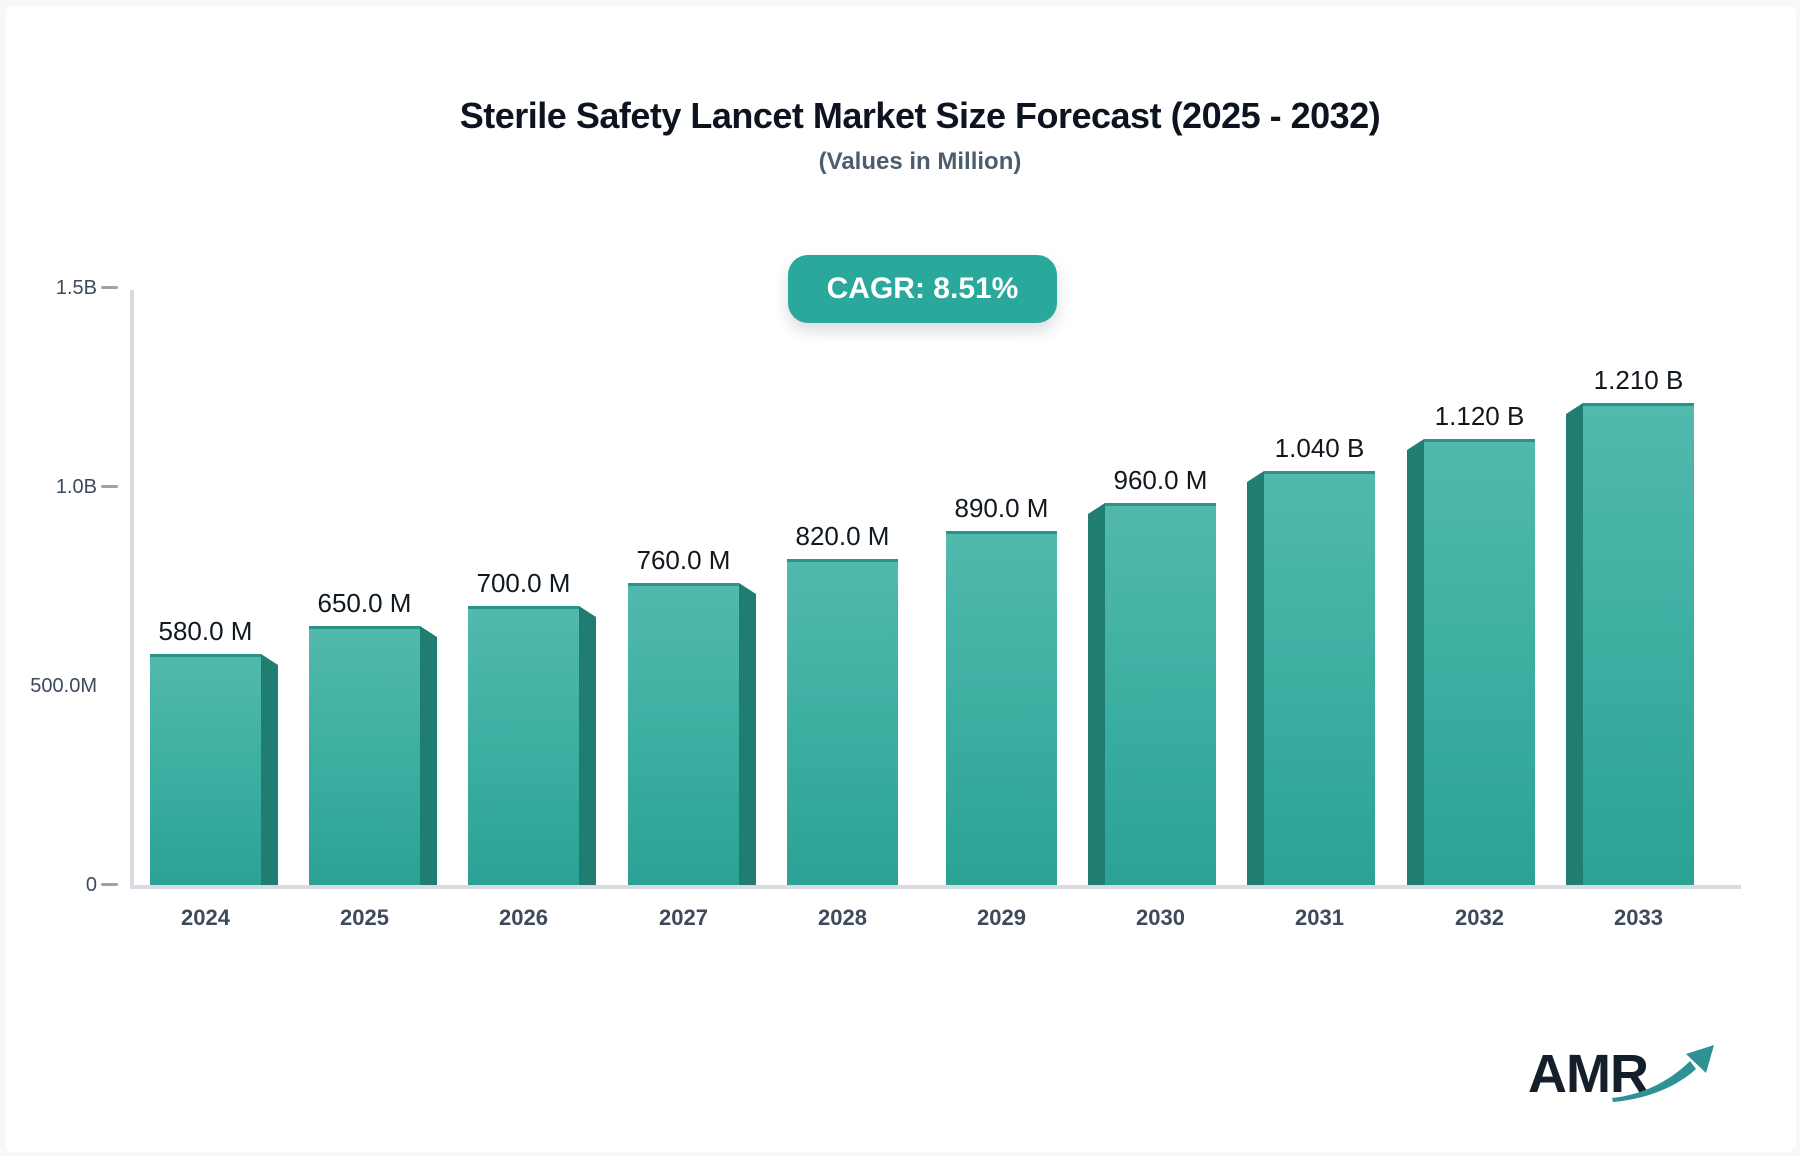  Describe the element at coordinates (1160, 917) in the screenshot. I see `x-axis-label-2030: 2030` at that location.